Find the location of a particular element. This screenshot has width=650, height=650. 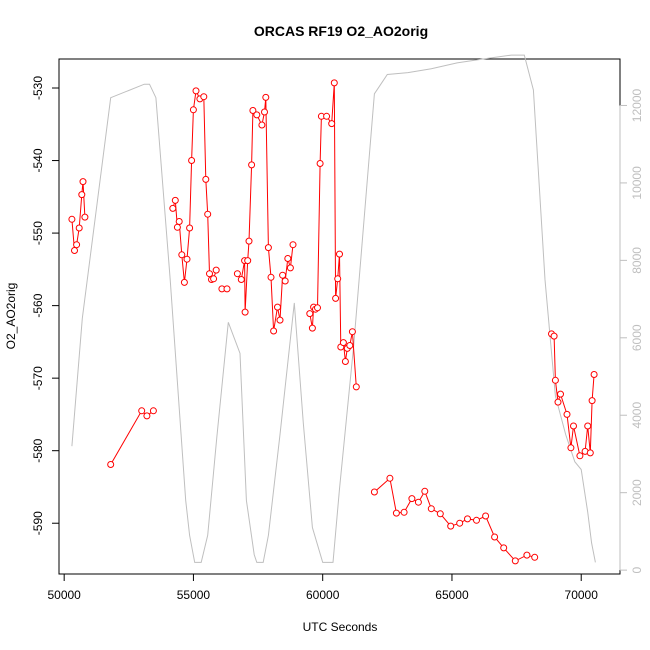

y-axis-left: -590 -580 -570 -560 -550 -540 -530 is located at coordinates (45, 305).